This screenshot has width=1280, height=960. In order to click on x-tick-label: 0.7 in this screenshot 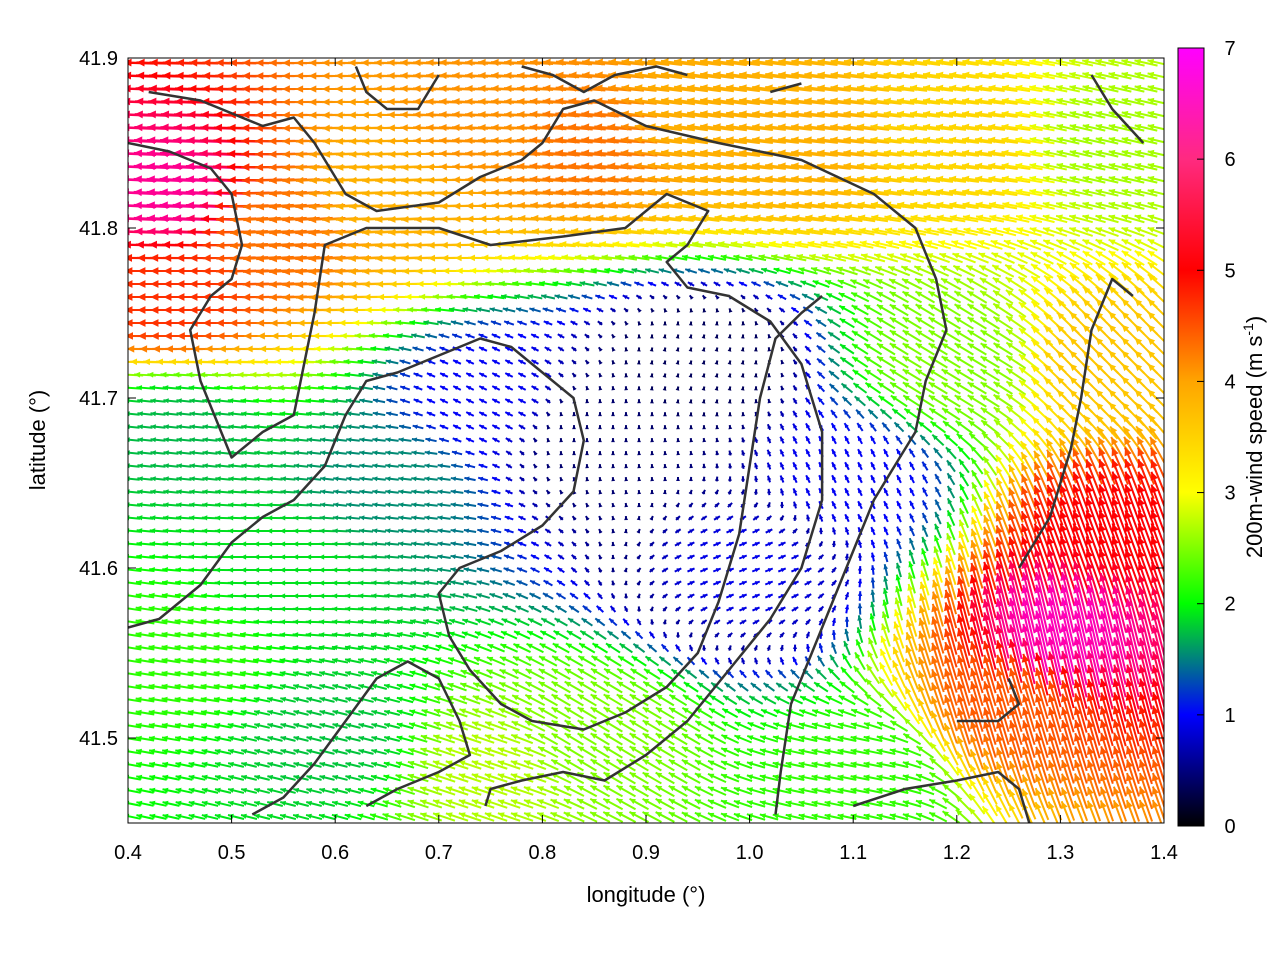, I will do `click(439, 853)`.